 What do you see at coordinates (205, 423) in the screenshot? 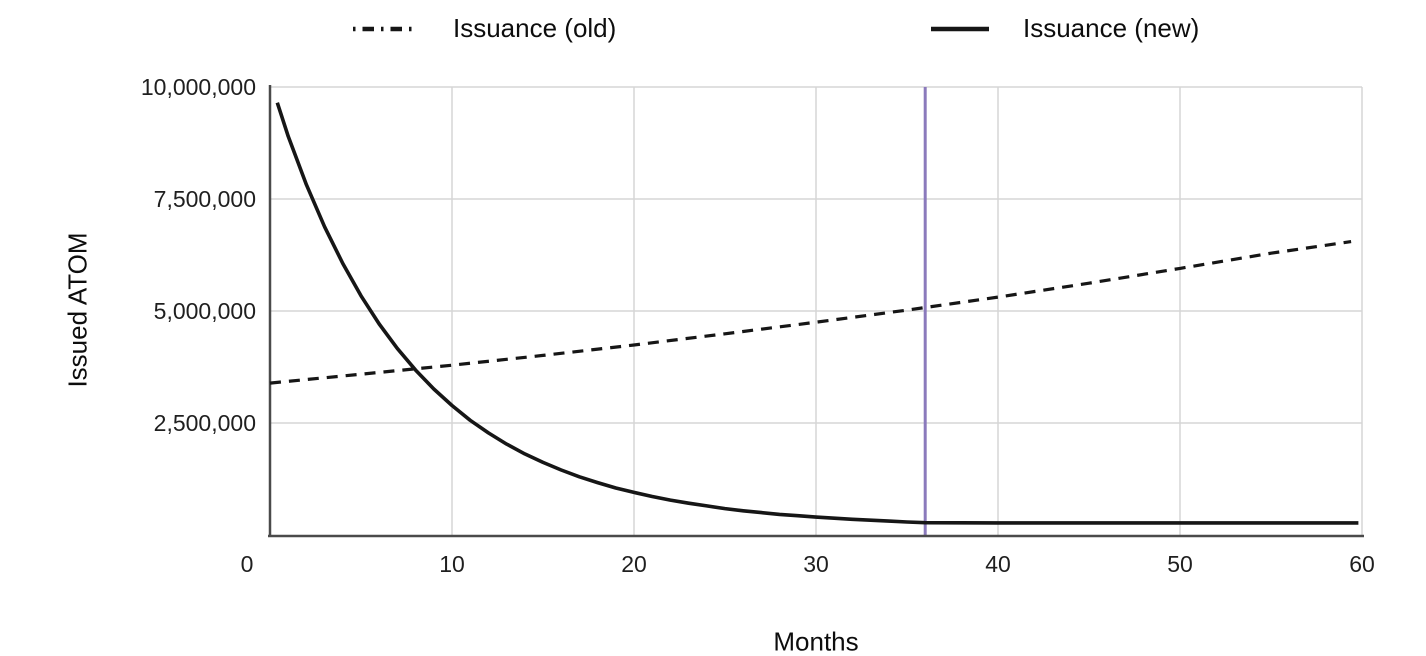
I see `y-tick-label: 2,500,000` at bounding box center [205, 423].